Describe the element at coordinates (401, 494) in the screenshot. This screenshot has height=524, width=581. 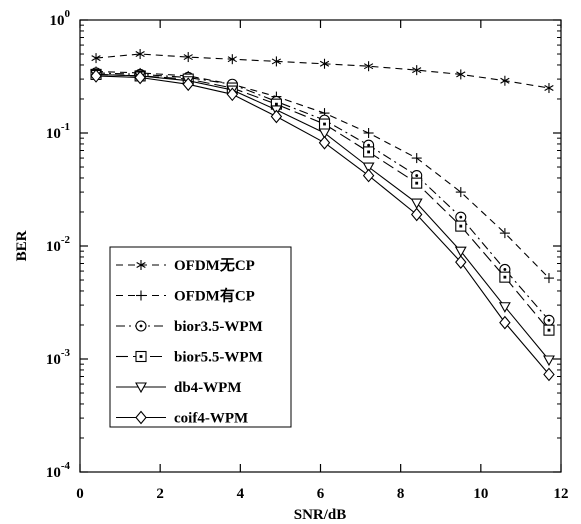
I see `x-tick-label: 8` at that location.